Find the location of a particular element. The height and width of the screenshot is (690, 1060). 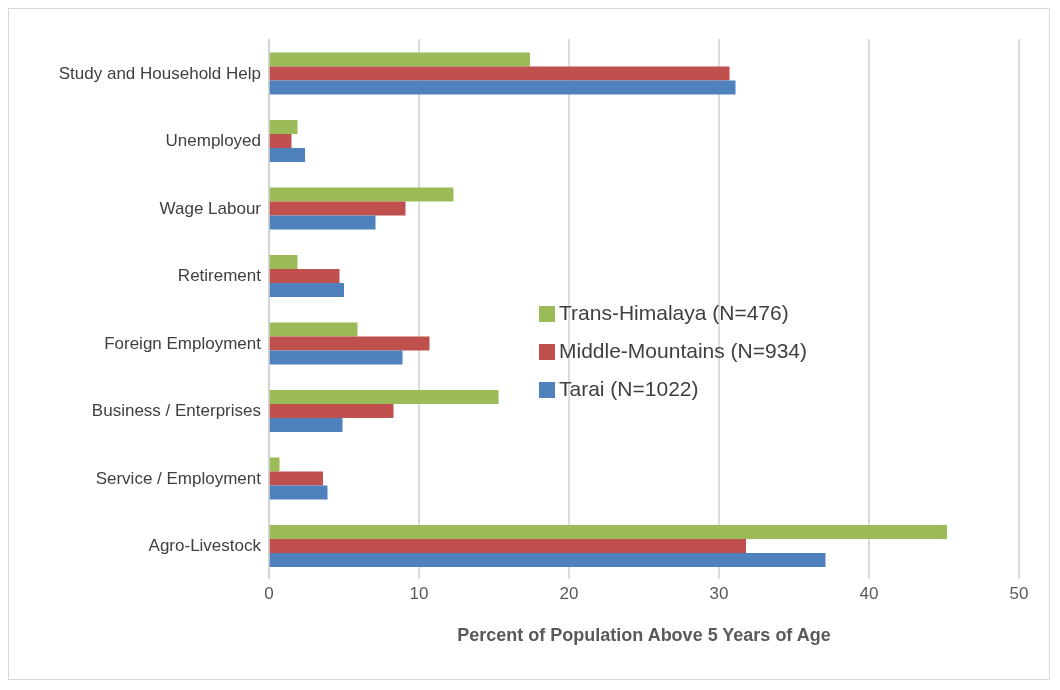

x-tick-label: 30 is located at coordinates (719, 594).